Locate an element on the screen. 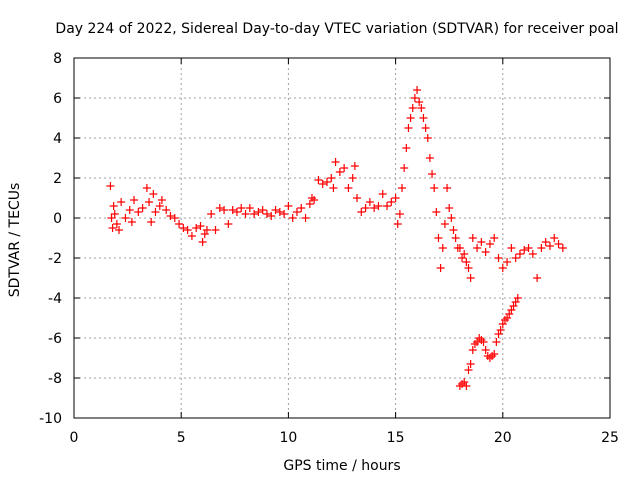  x-tick-labels: 0 5 10 15 20 25 is located at coordinates (344, 438).